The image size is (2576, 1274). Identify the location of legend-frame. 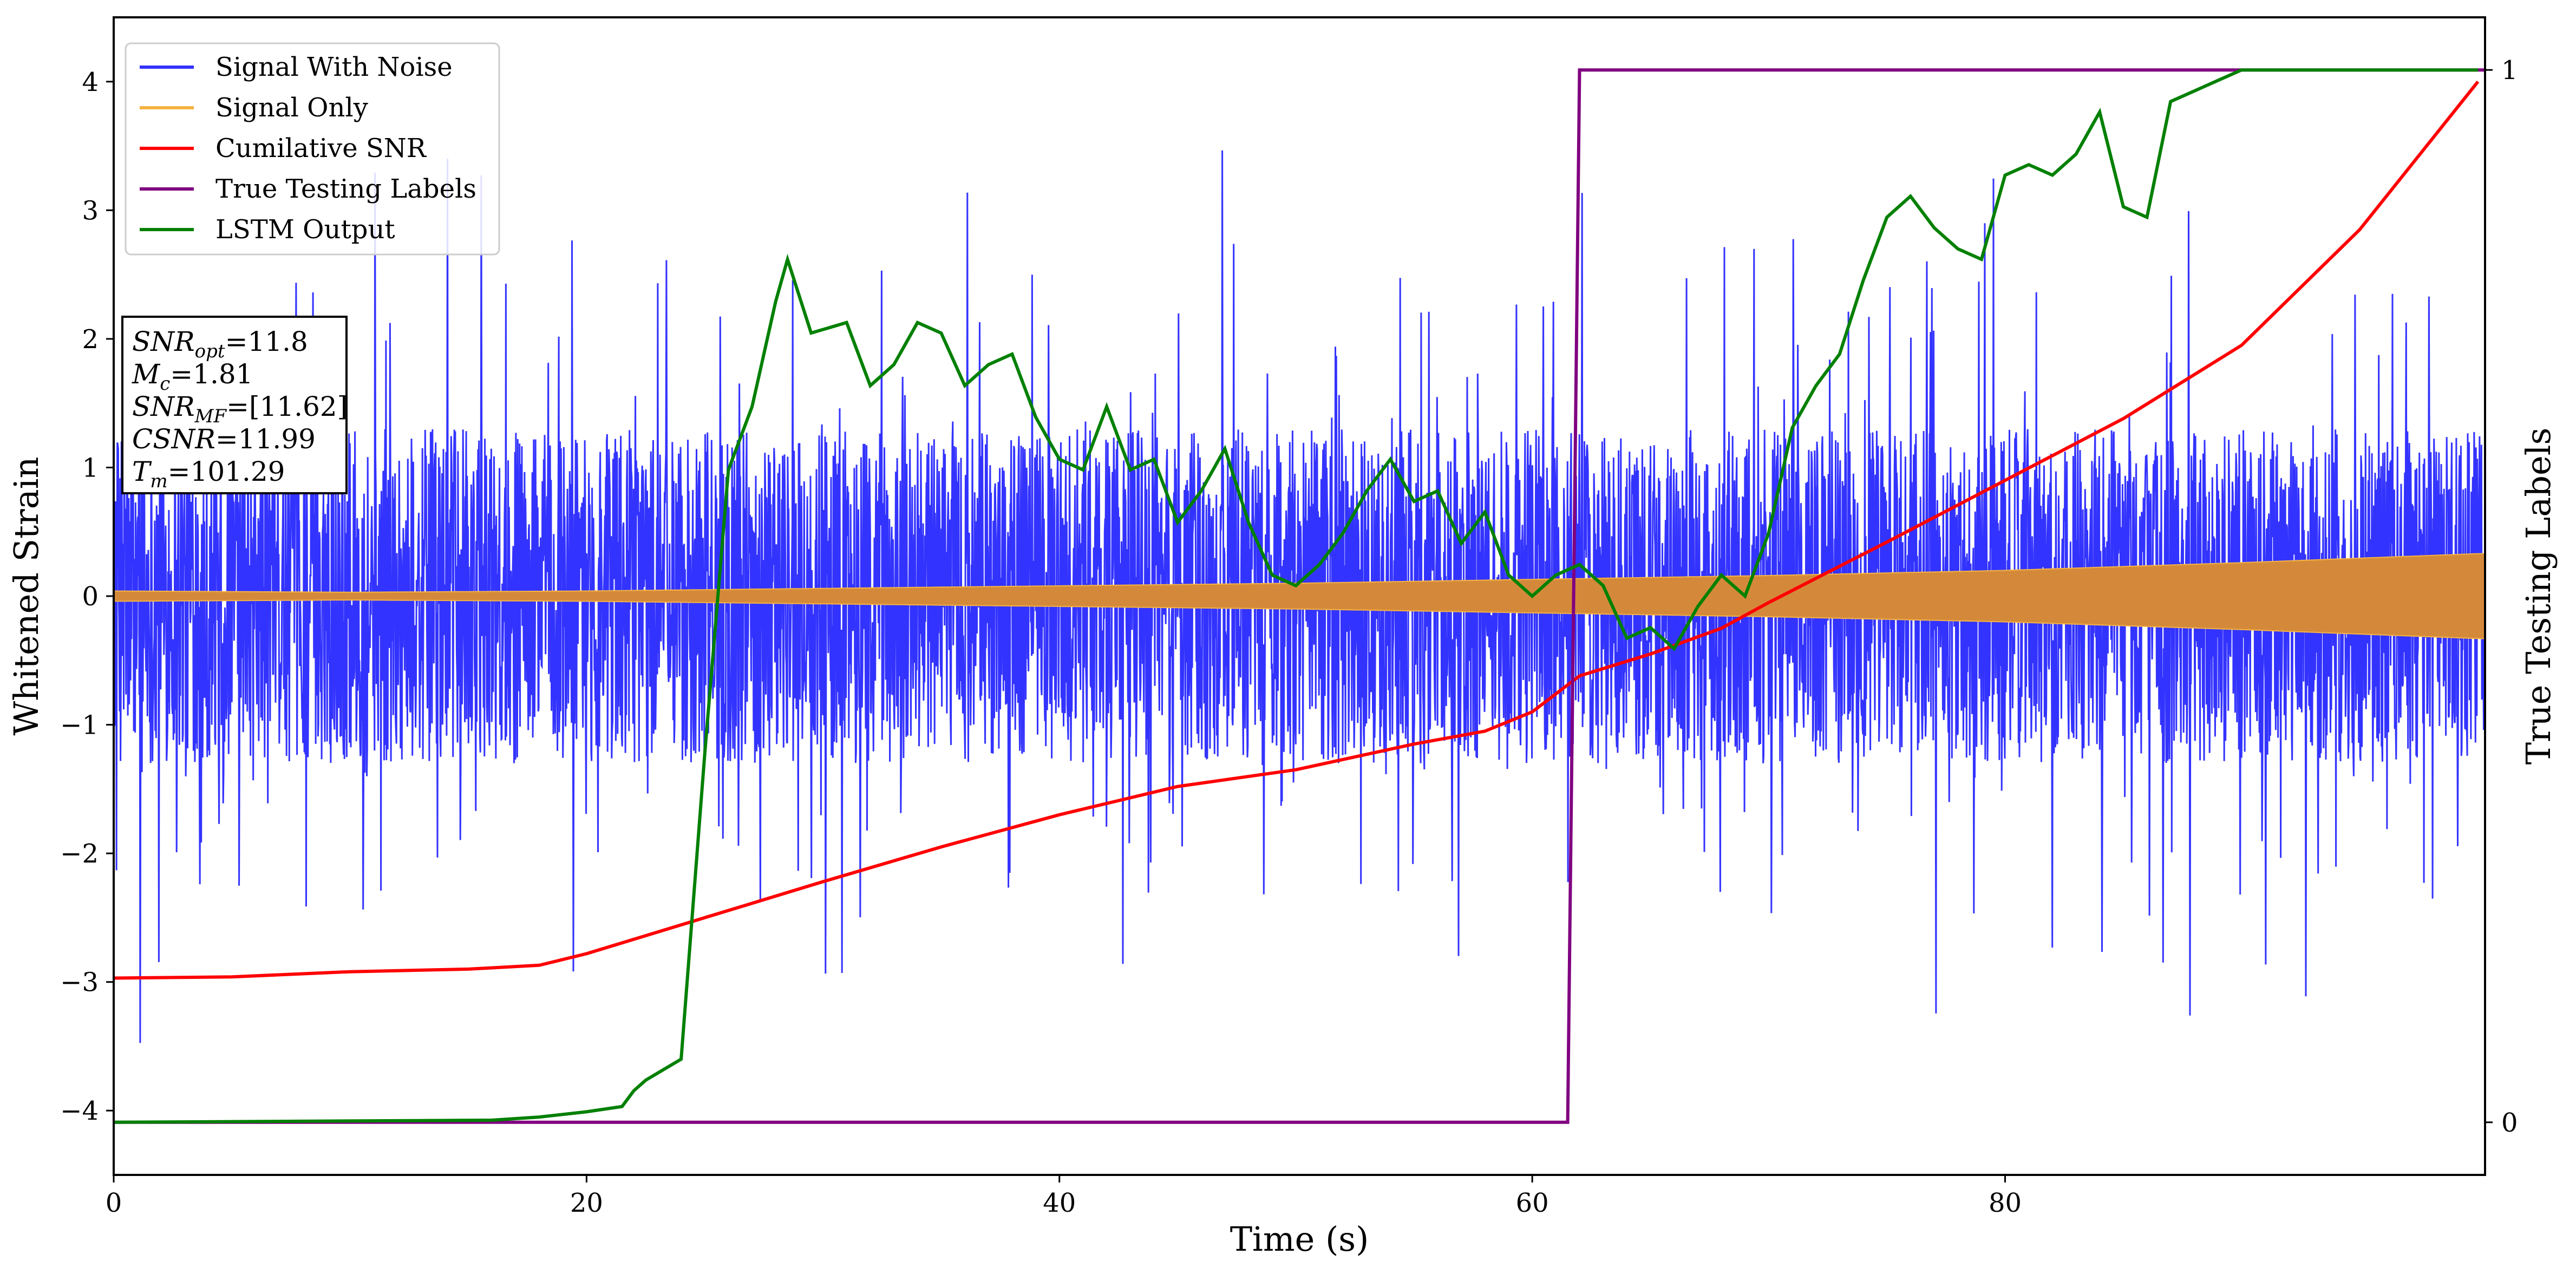
(312, 149).